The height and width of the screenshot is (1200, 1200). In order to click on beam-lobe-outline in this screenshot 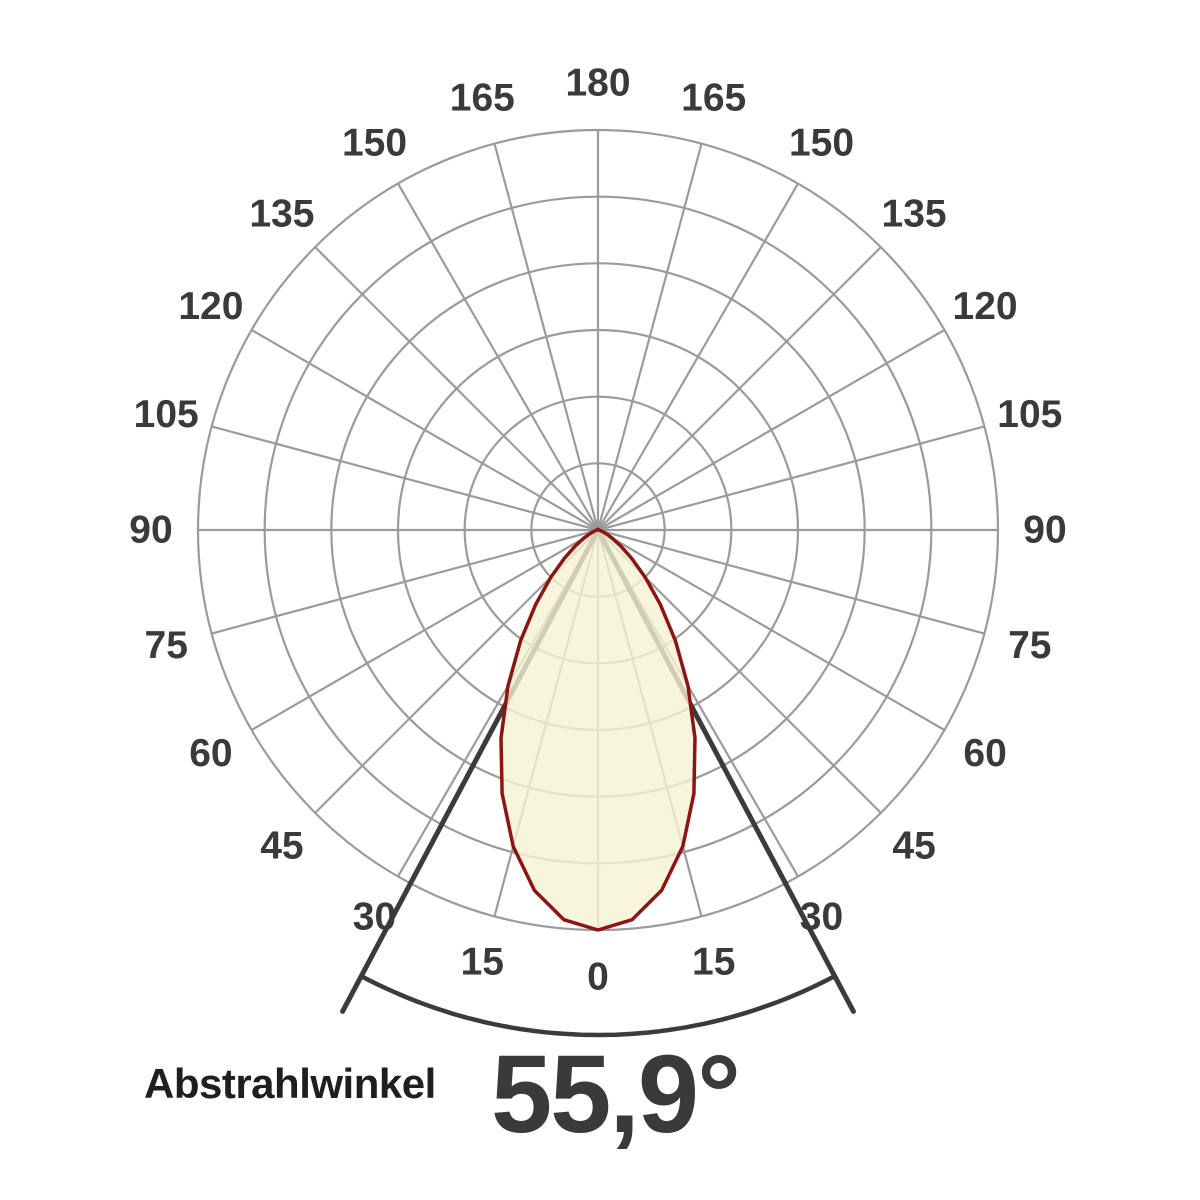, I will do `click(598, 730)`.